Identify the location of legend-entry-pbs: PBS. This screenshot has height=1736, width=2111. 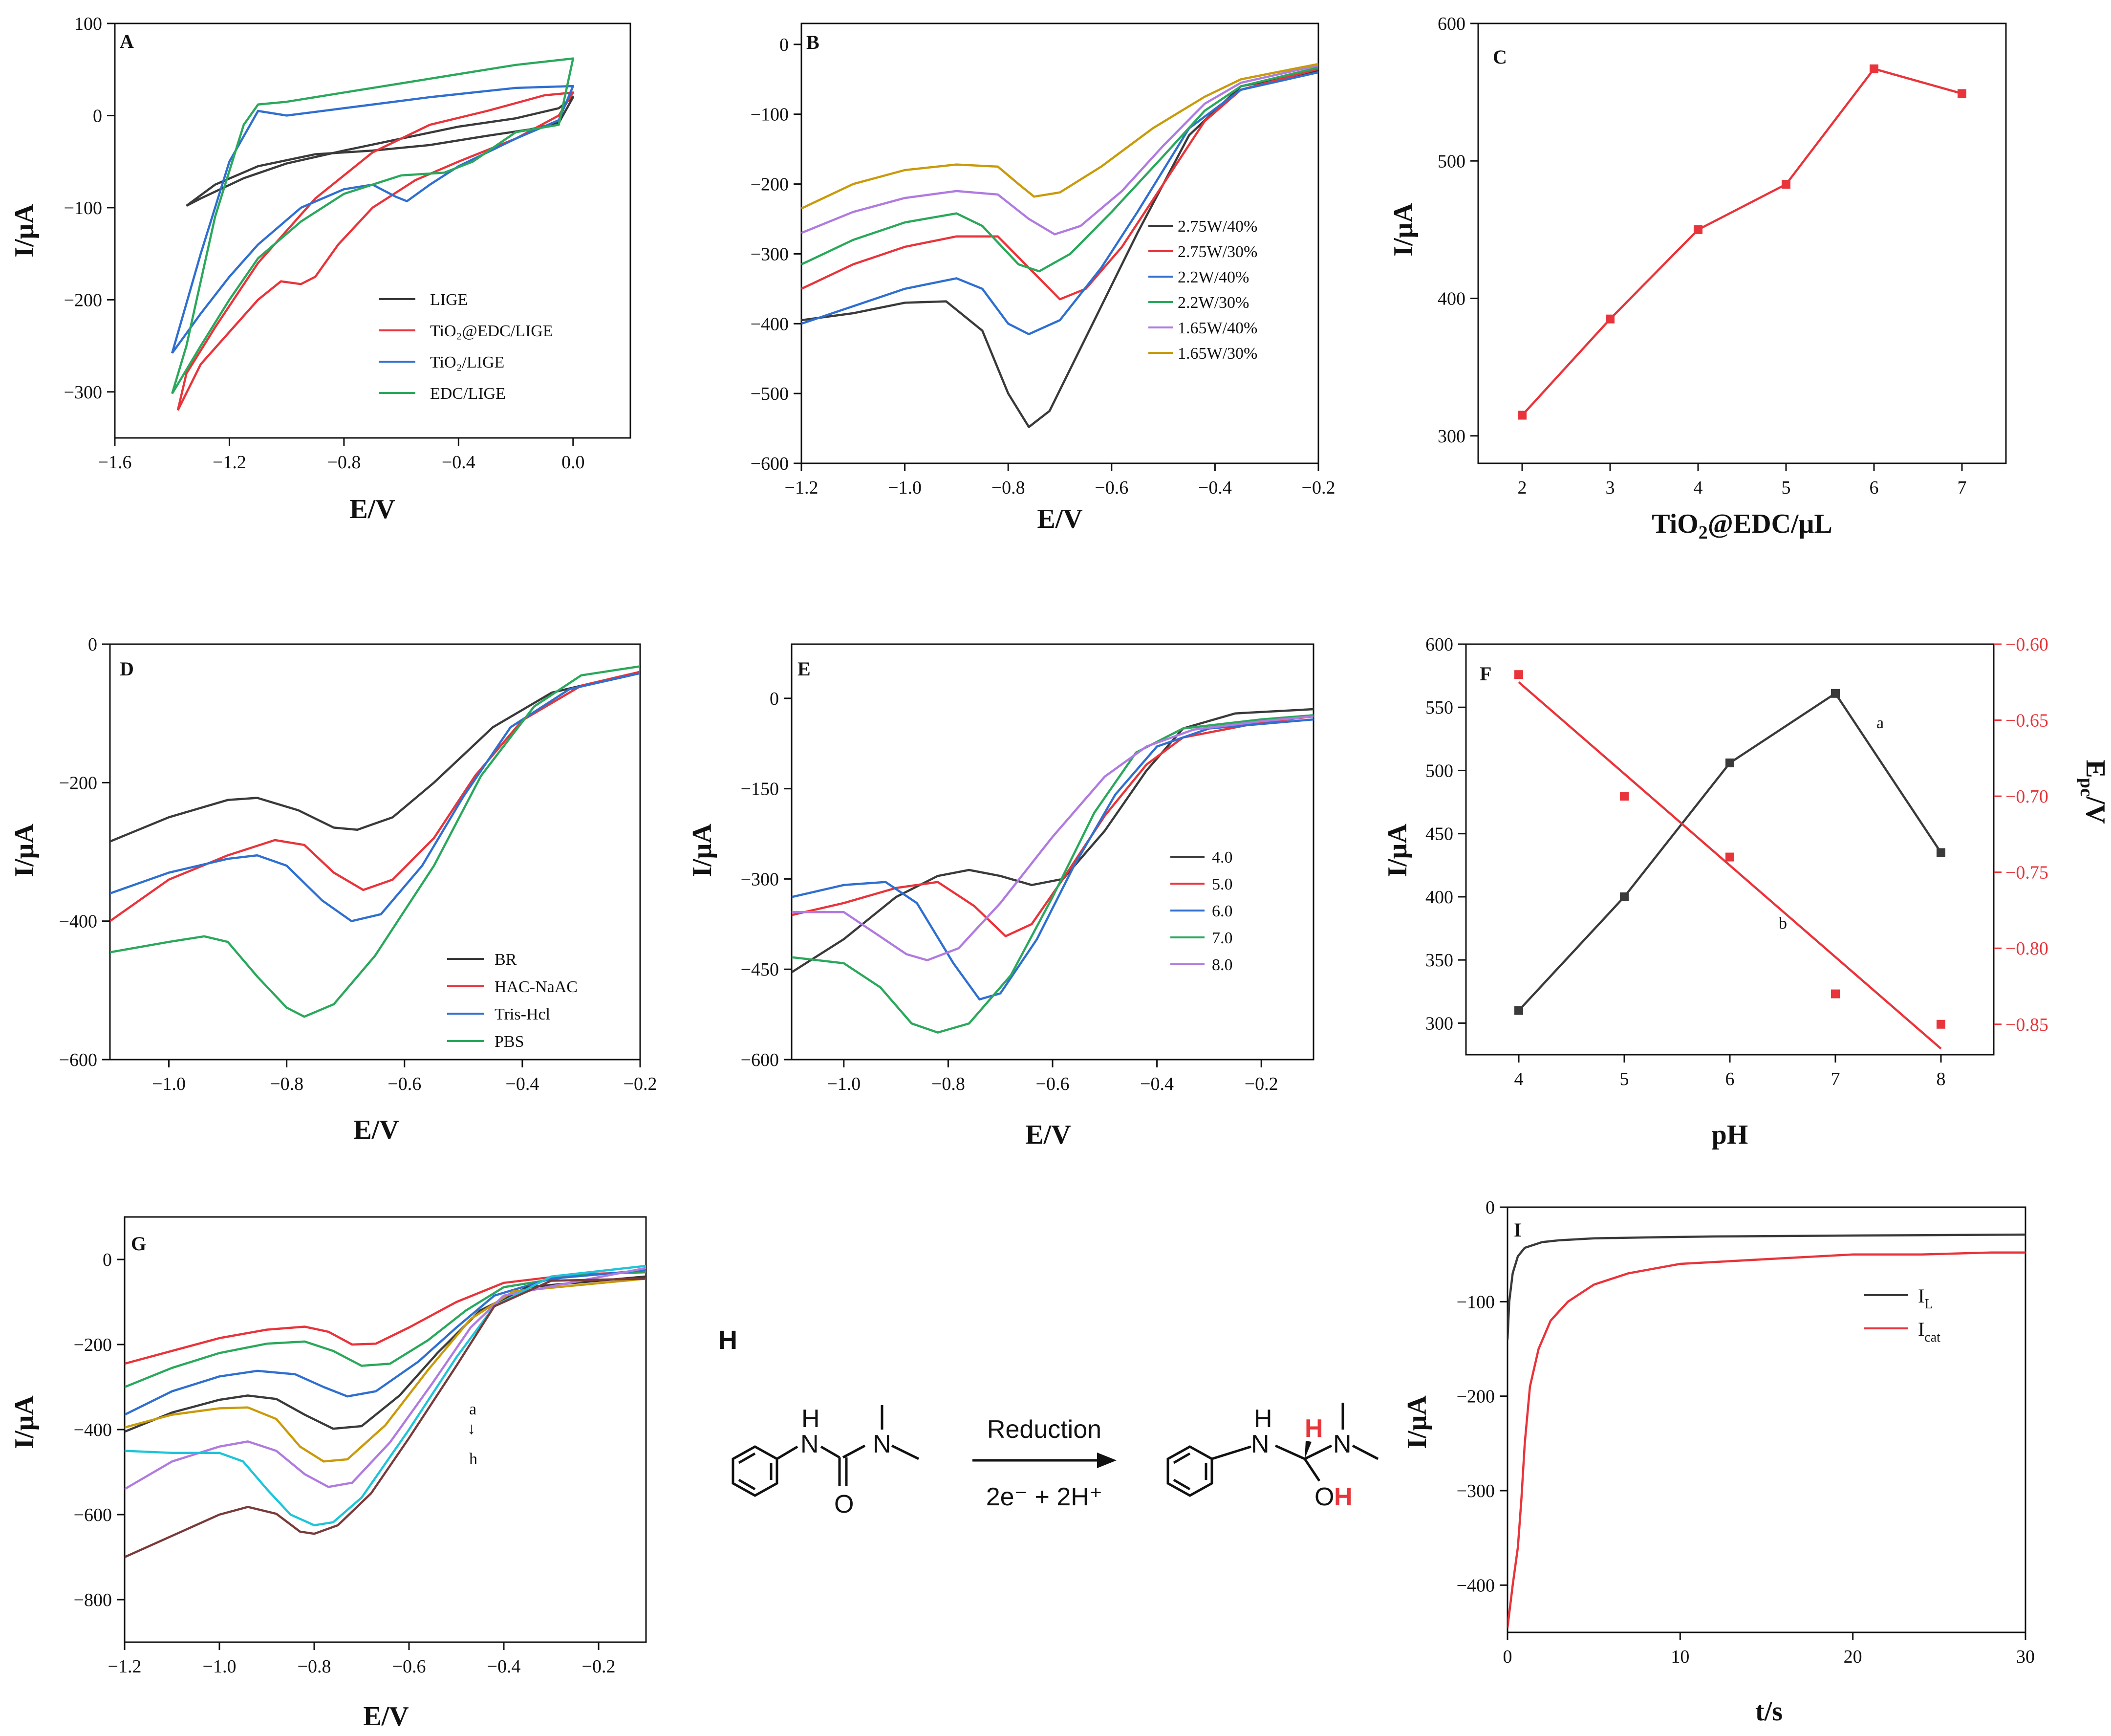
(510, 1042).